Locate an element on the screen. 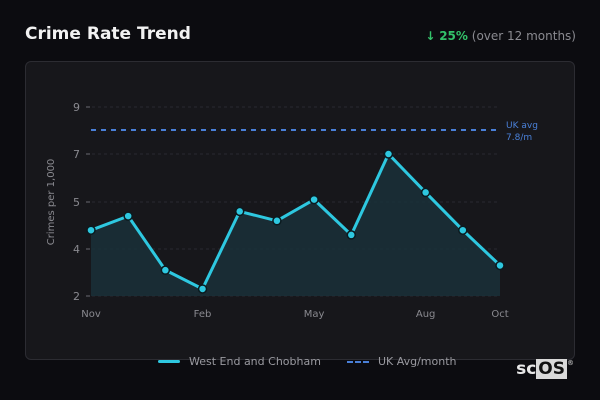 The image size is (600, 400). uk-avg-annotation-line1: UK avg is located at coordinates (522, 126).